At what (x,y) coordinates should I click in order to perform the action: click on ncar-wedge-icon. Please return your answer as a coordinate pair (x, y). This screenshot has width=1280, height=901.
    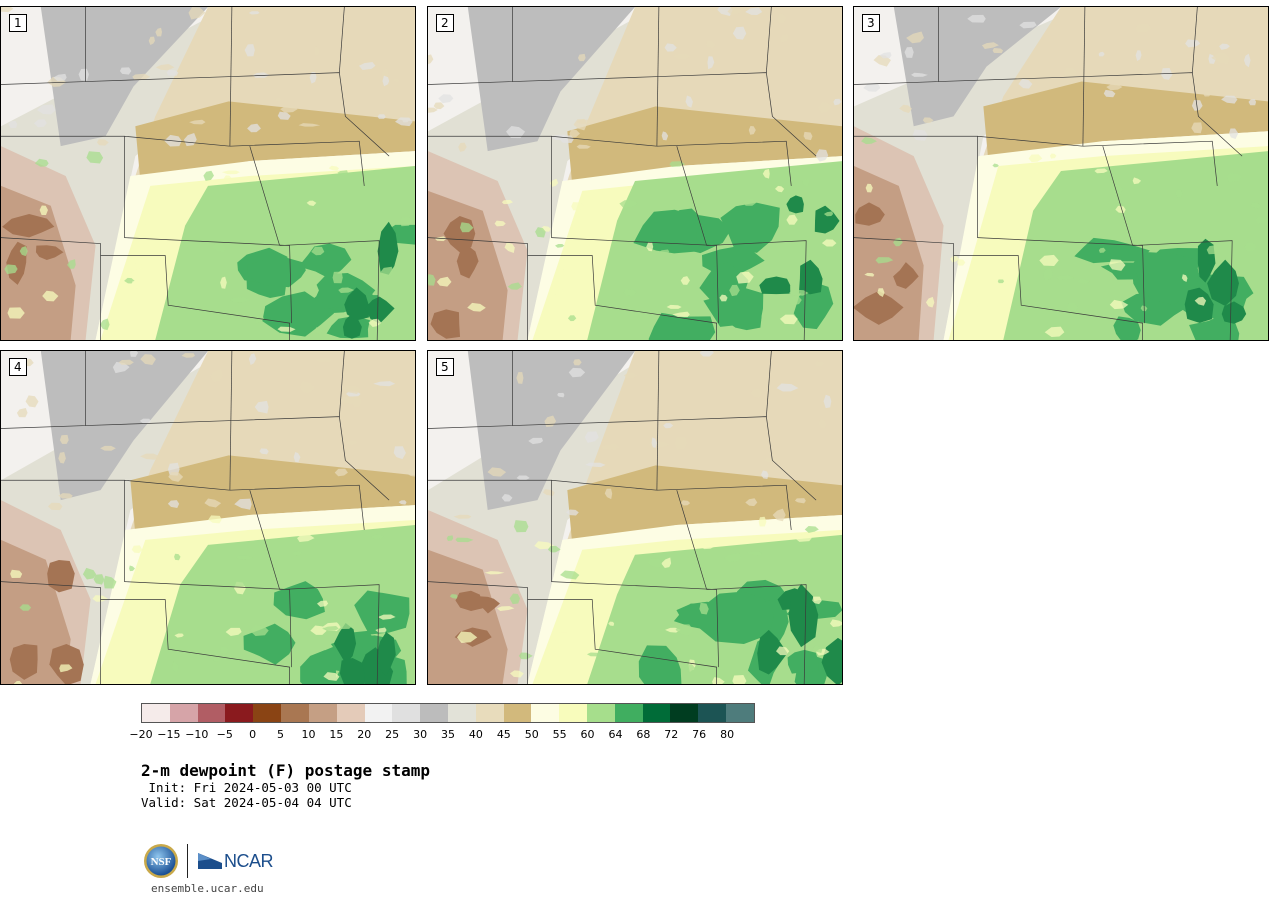
    Looking at the image, I should click on (210, 861).